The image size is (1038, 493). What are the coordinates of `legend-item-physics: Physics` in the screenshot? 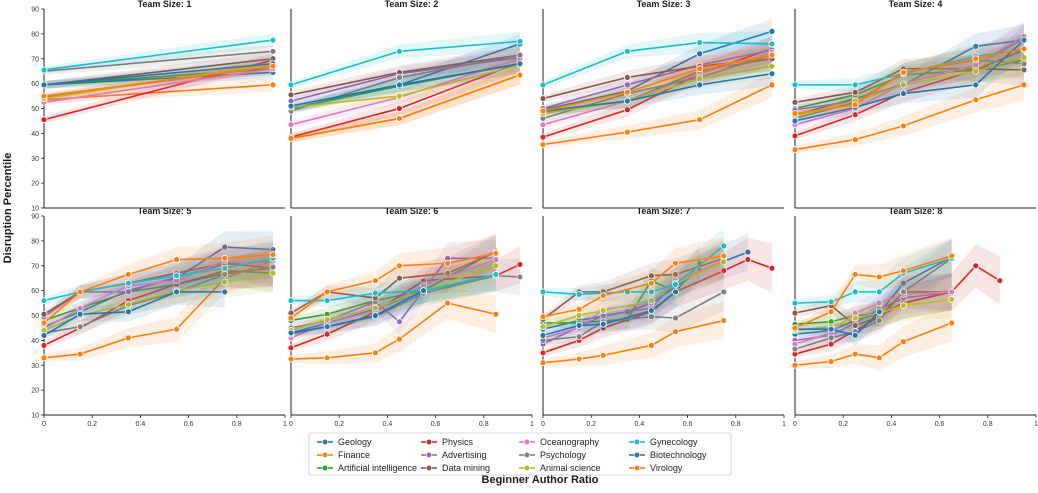 It's located at (447, 442).